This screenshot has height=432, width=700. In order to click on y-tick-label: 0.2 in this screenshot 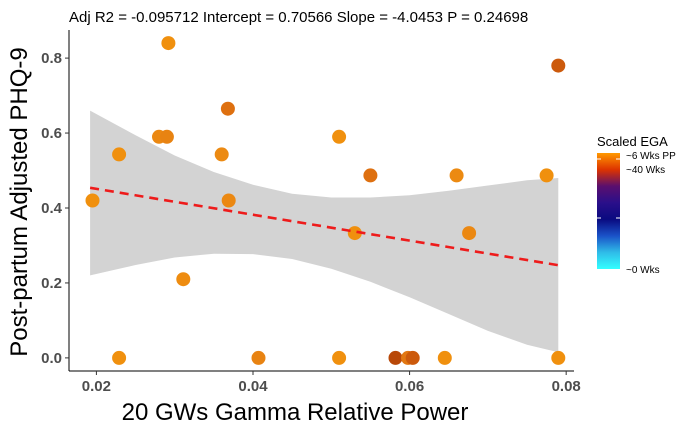, I will do `click(51, 283)`.